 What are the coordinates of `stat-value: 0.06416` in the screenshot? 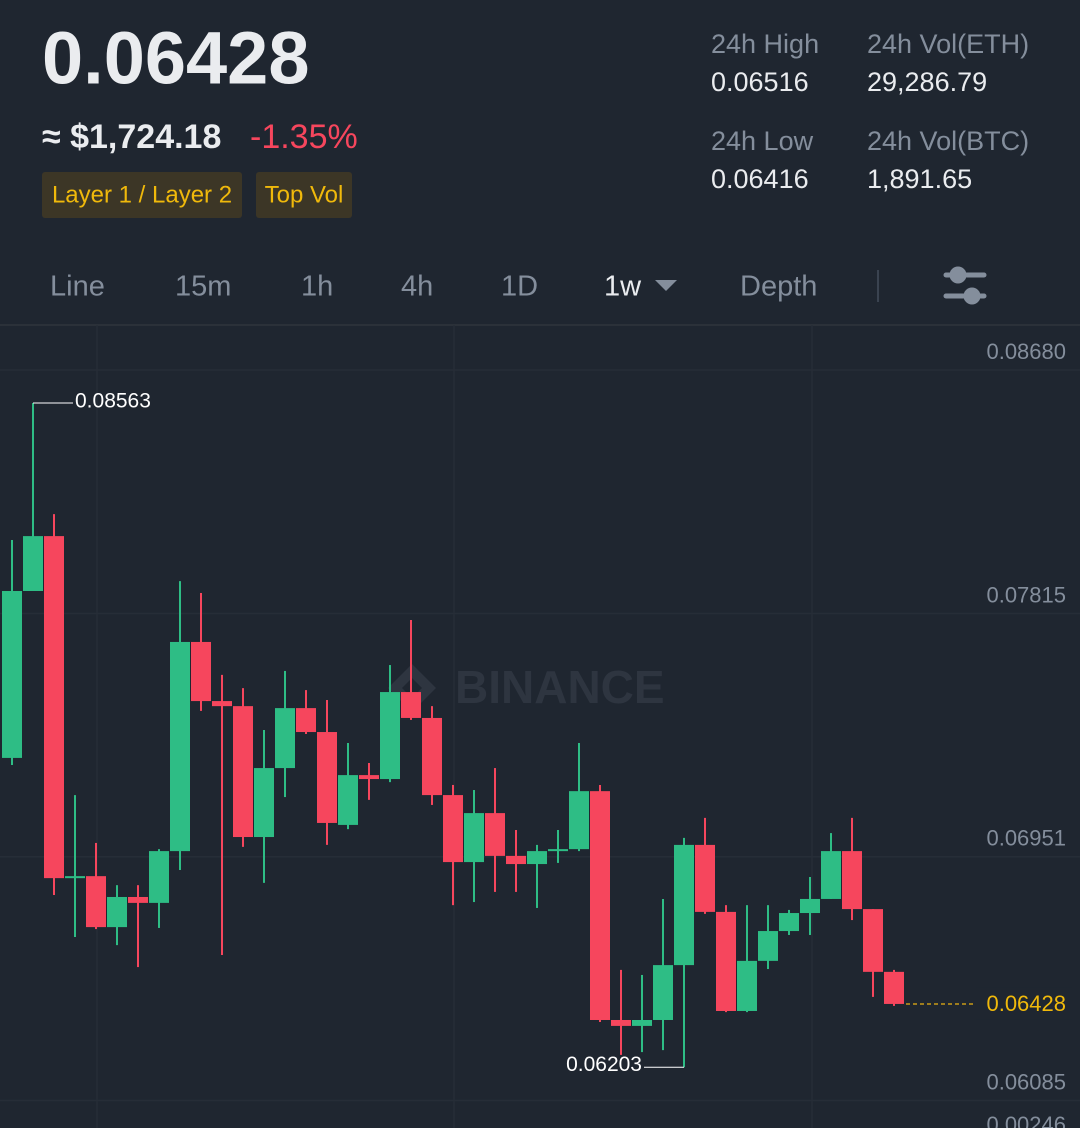 It's located at (760, 179).